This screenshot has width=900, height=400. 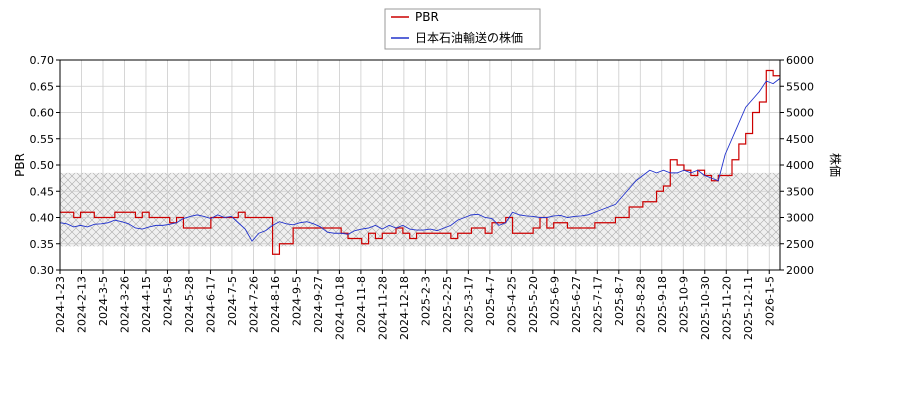 I want to click on x-tick-label: 2025-7-17, so click(x=597, y=304).